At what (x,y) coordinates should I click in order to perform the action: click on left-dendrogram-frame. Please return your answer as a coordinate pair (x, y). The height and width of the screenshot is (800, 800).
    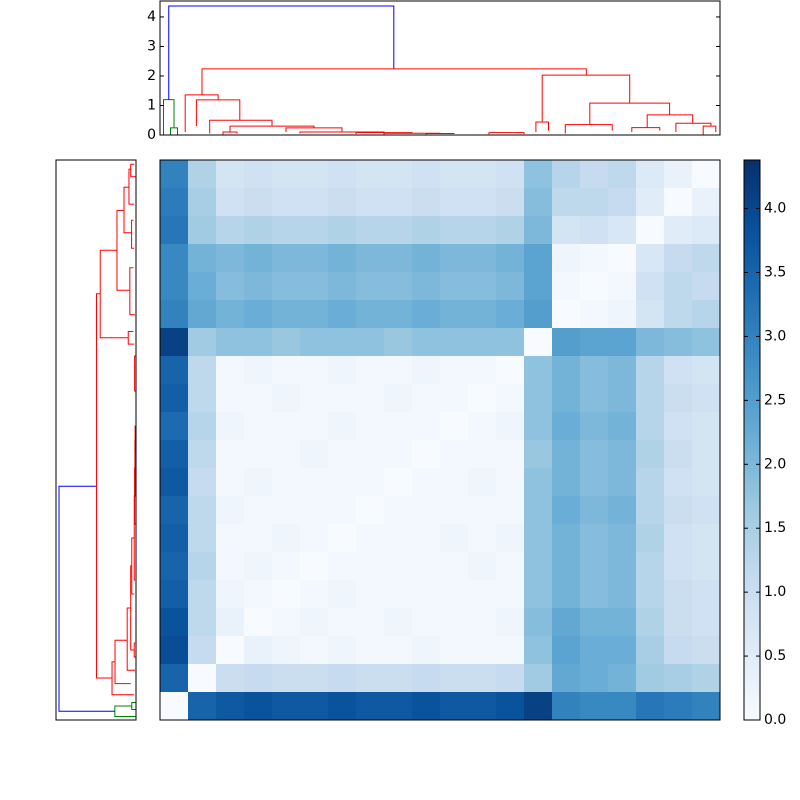
    Looking at the image, I should click on (96, 440).